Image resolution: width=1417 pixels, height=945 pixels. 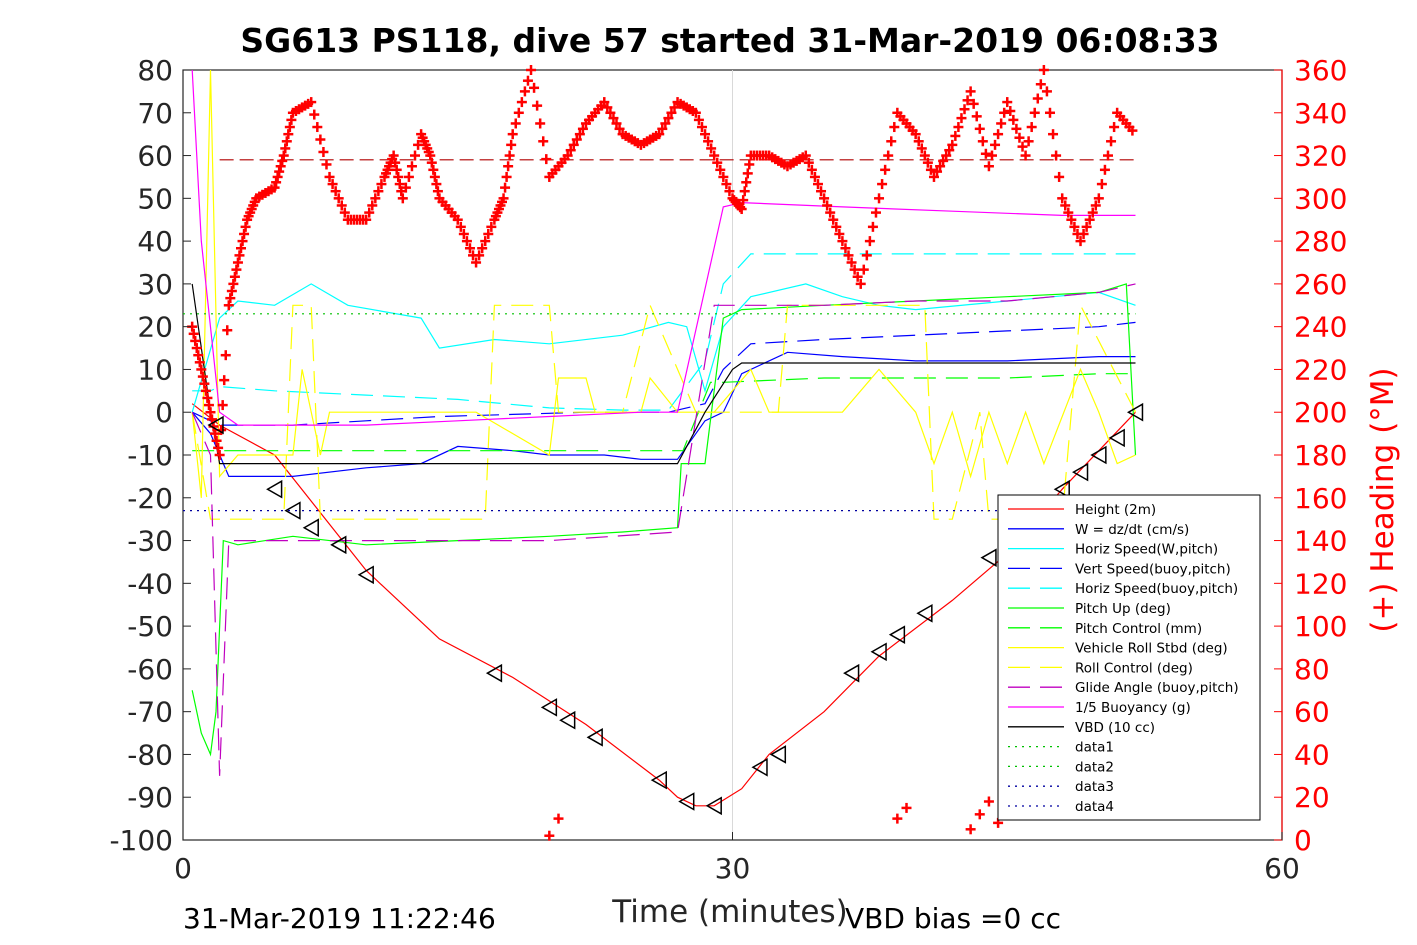 What do you see at coordinates (737, 858) in the screenshot?
I see `x-axis: 0 30 60` at bounding box center [737, 858].